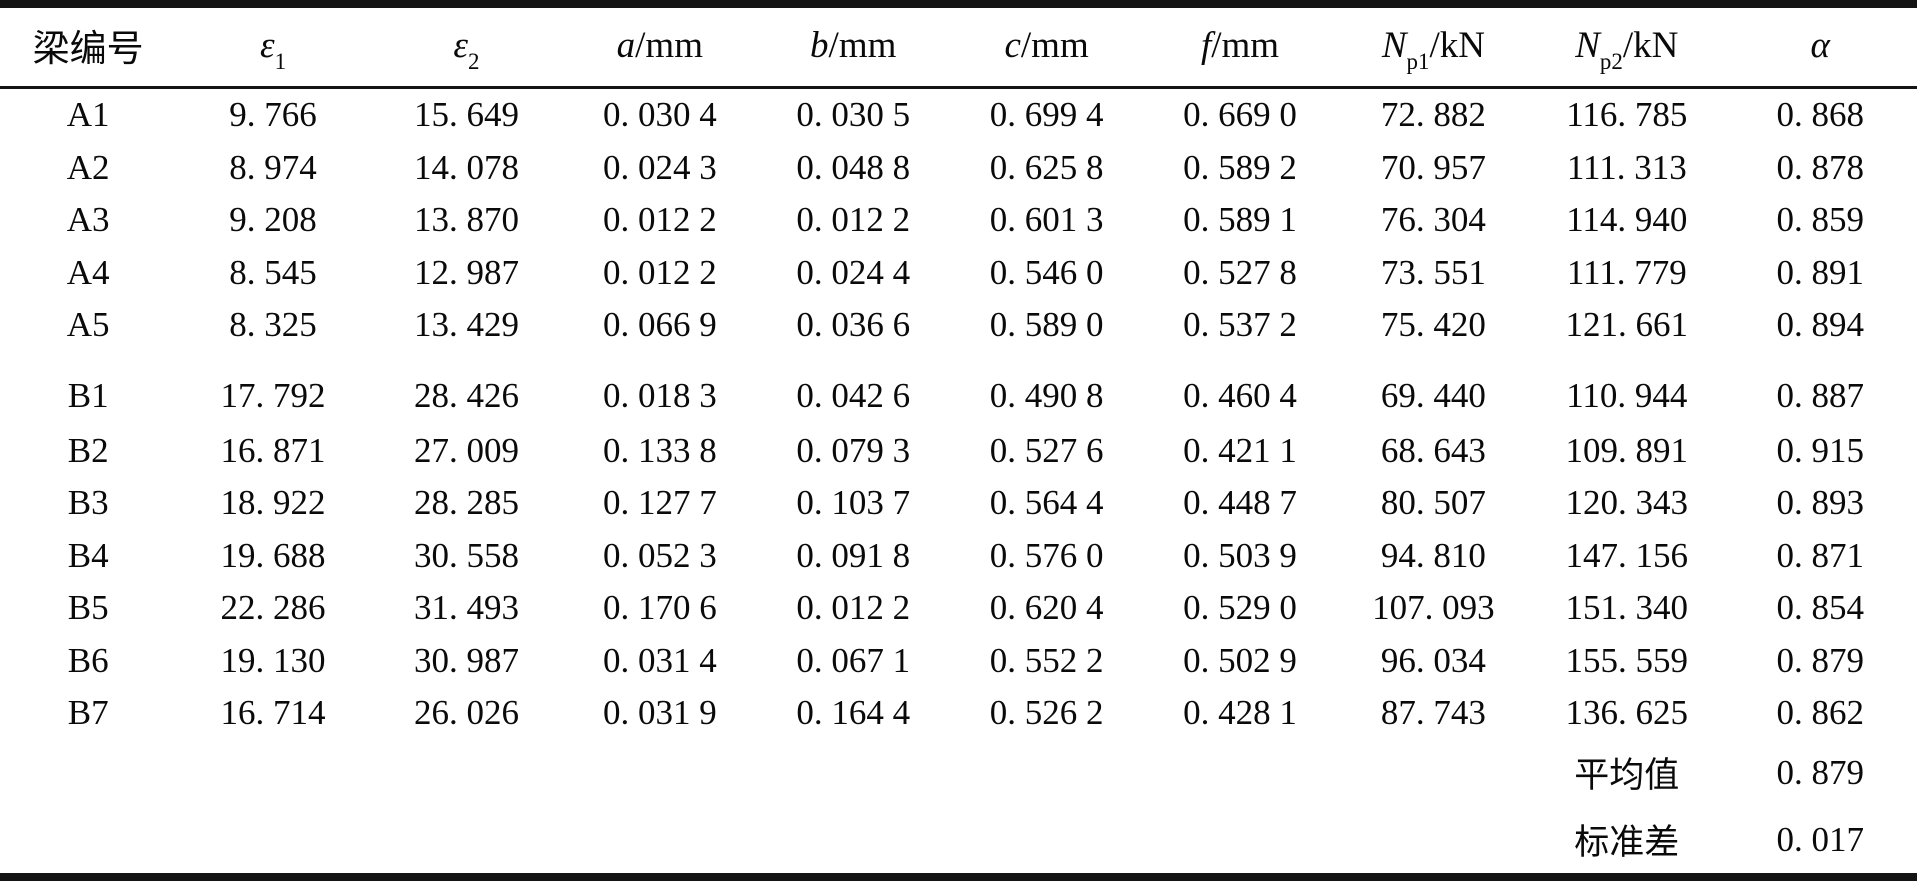 This screenshot has height=881, width=1917. I want to click on table-cell: 18. 922, so click(273, 503).